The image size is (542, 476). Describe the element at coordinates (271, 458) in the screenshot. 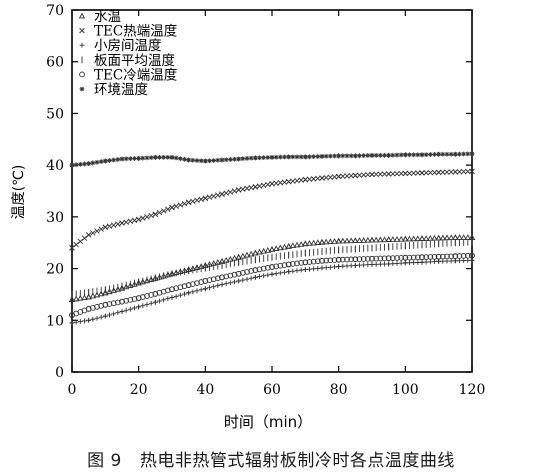

I see `figure-caption: 图 9 热电非热管式辐射板制冷时各点温度曲线` at that location.